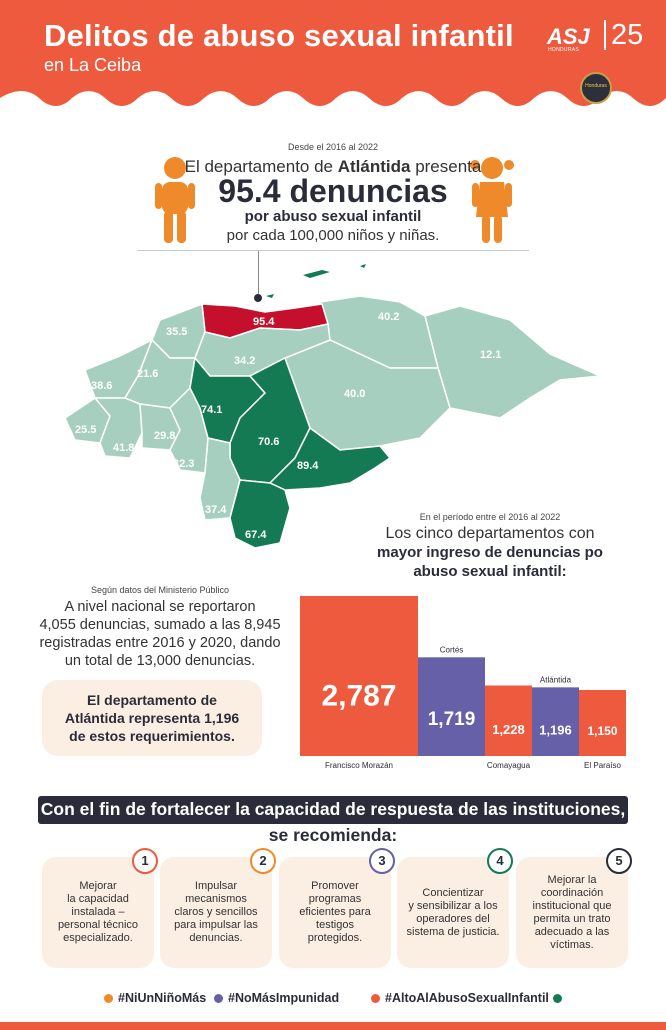  What do you see at coordinates (244, 361) in the screenshot?
I see `map-value-yoro: 34.2` at bounding box center [244, 361].